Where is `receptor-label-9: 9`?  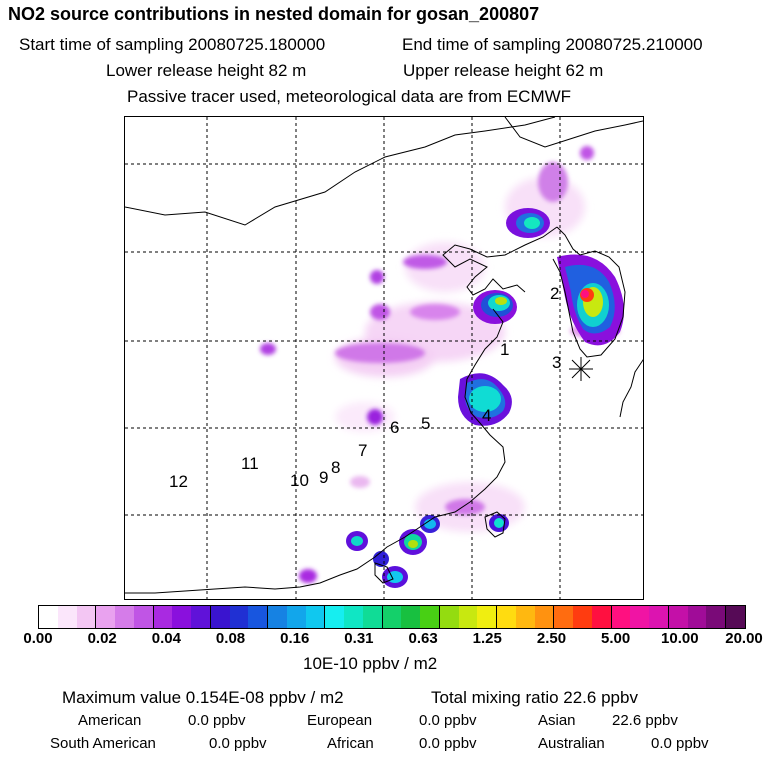
receptor-label-9: 9 is located at coordinates (324, 477).